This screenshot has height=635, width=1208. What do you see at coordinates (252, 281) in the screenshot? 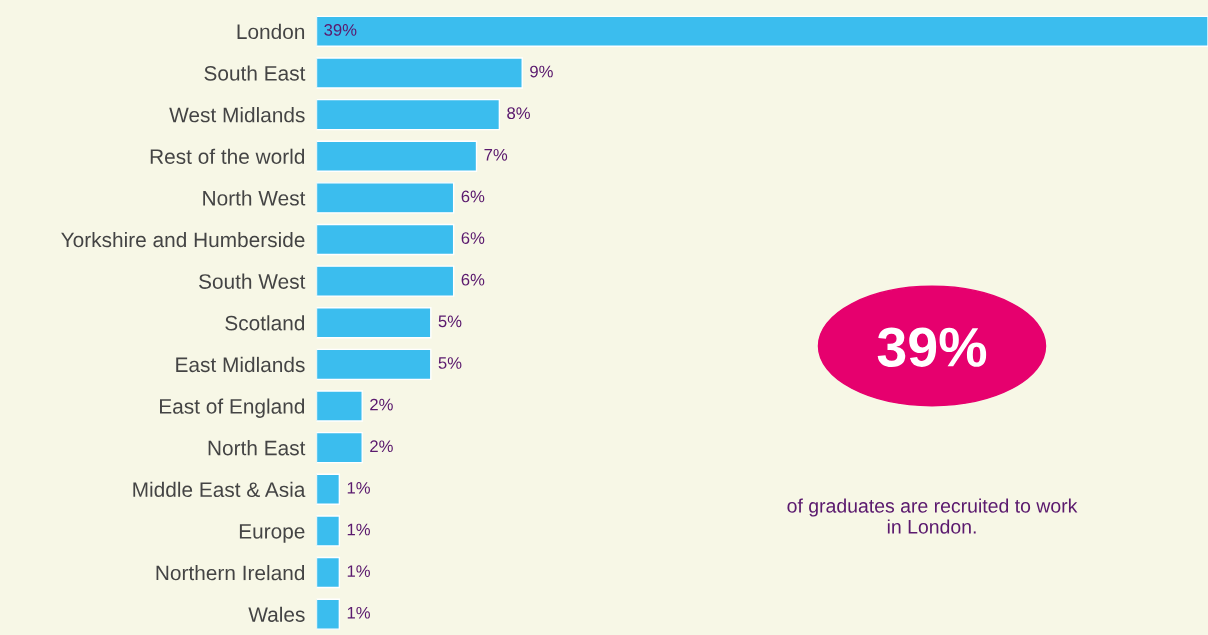
I see `y-tick-label: South West` at bounding box center [252, 281].